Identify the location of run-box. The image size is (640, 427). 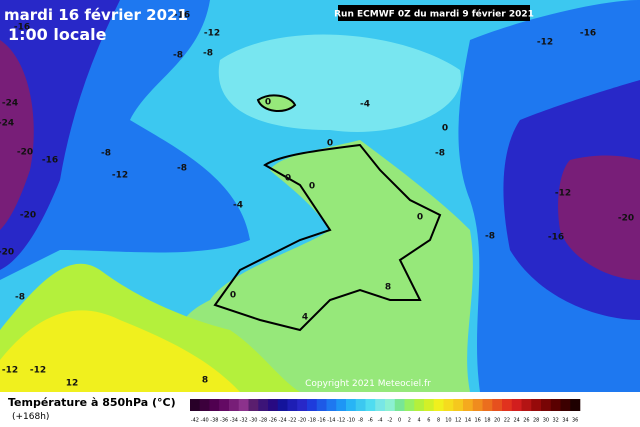
(434, 13).